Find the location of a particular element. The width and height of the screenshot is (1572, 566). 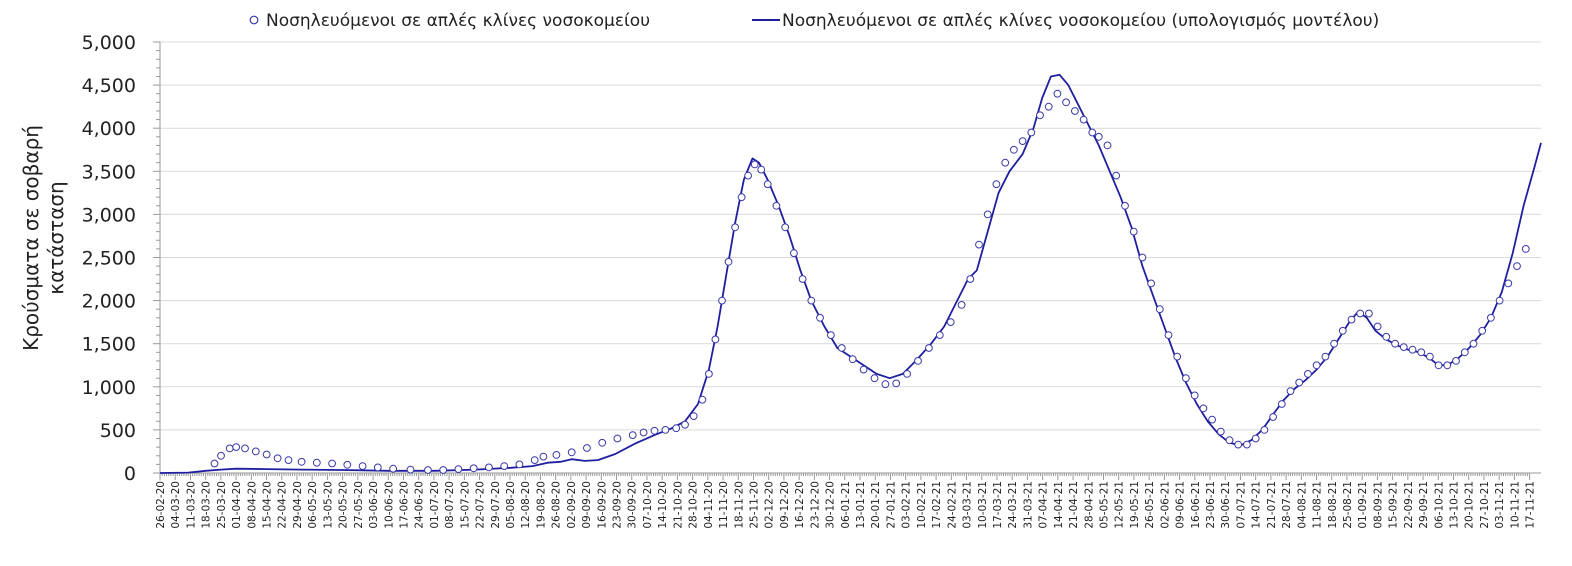

x-tick-label: 13-01-21 is located at coordinates (861, 505).